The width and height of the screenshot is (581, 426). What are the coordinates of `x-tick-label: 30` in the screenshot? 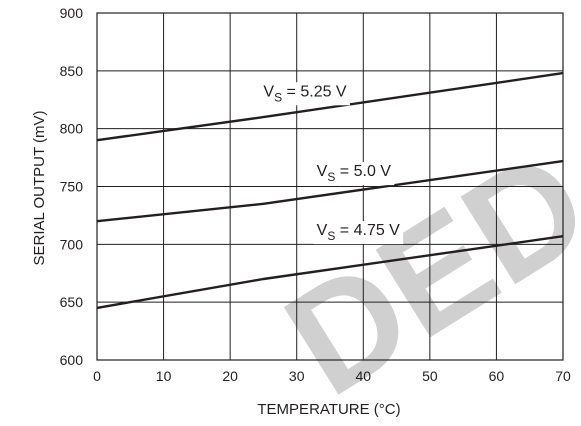 It's located at (297, 376).